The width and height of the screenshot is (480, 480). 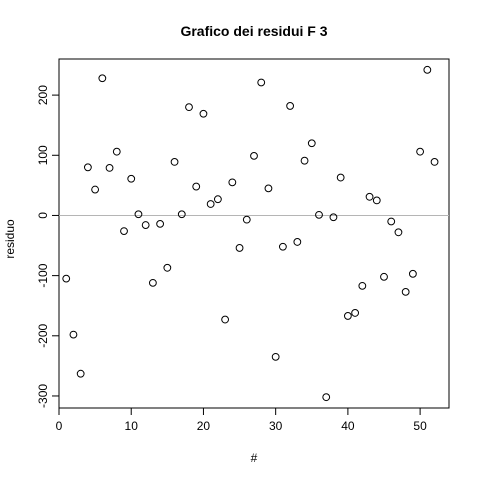 What do you see at coordinates (132, 426) in the screenshot?
I see `x-tick-label: 10` at bounding box center [132, 426].